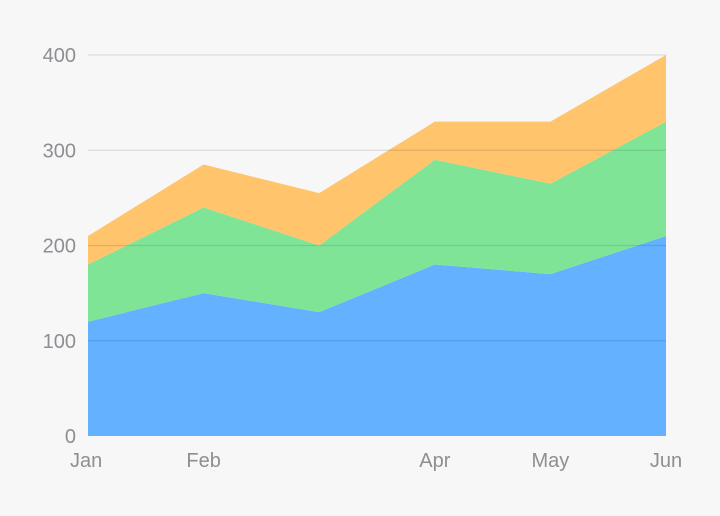 This screenshot has height=516, width=720. Describe the element at coordinates (70, 437) in the screenshot. I see `y-tick-label: 0` at that location.